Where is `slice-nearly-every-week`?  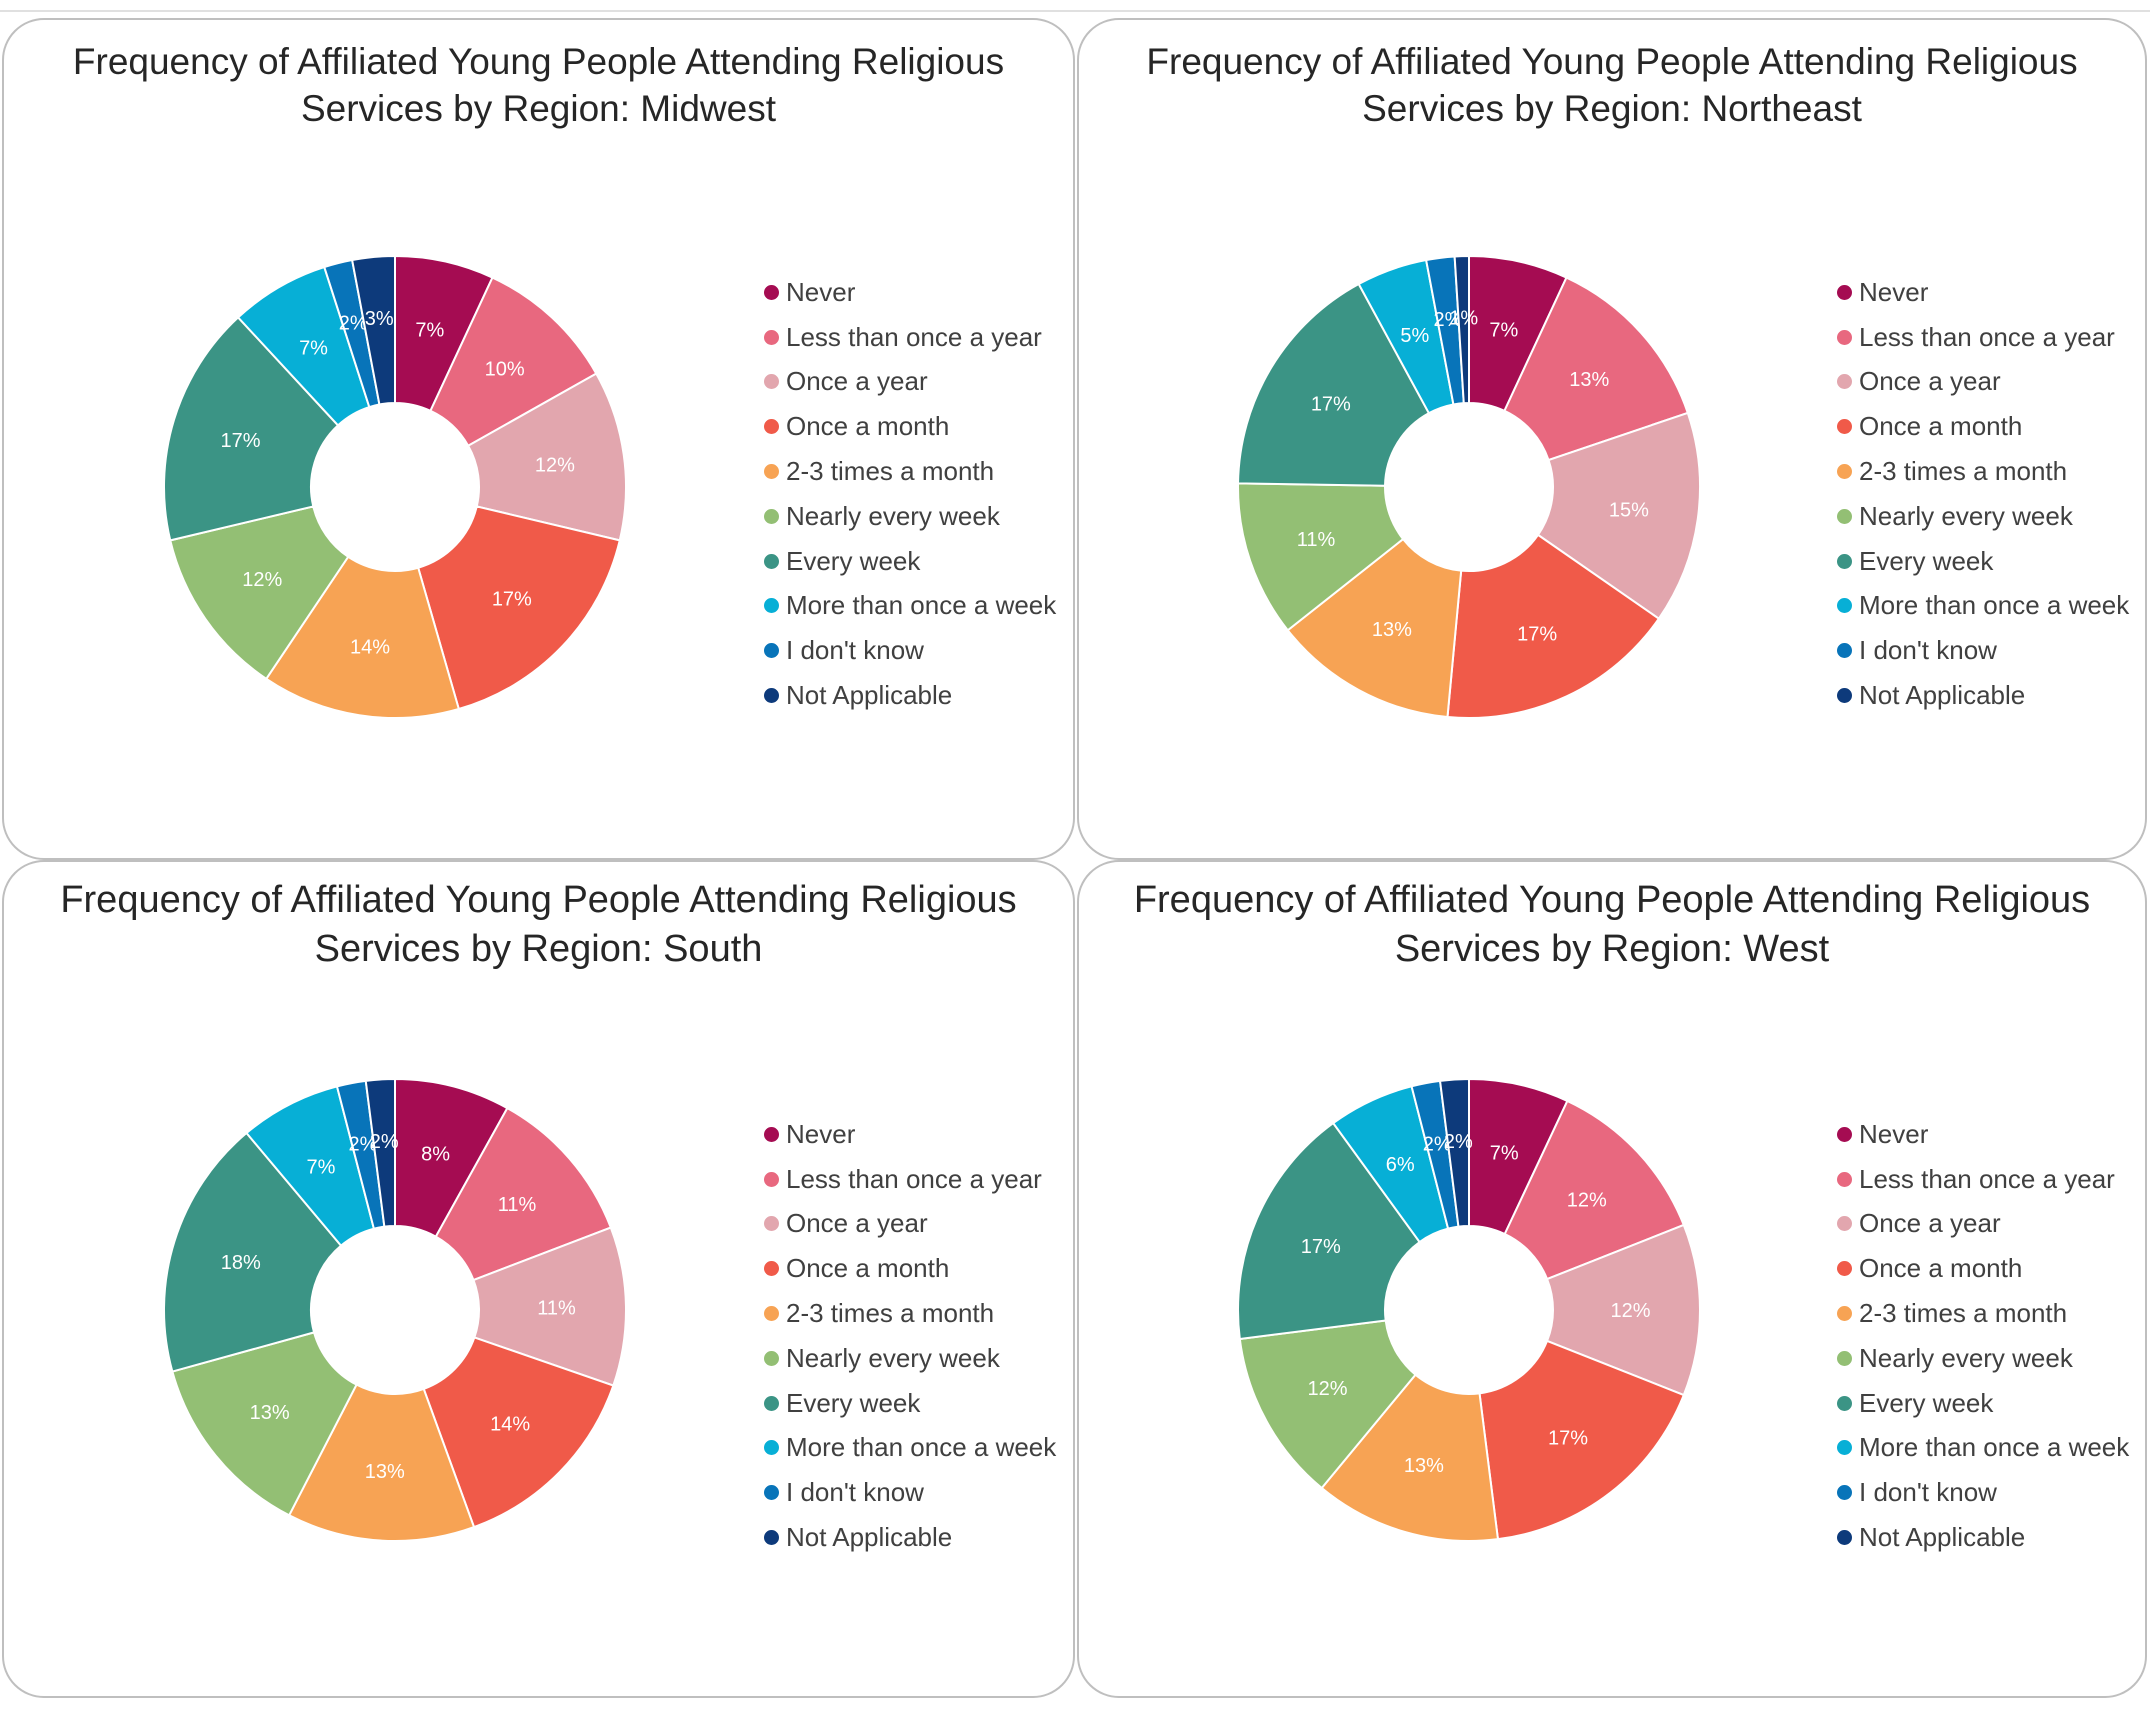 slice-nearly-every-week is located at coordinates (259, 593).